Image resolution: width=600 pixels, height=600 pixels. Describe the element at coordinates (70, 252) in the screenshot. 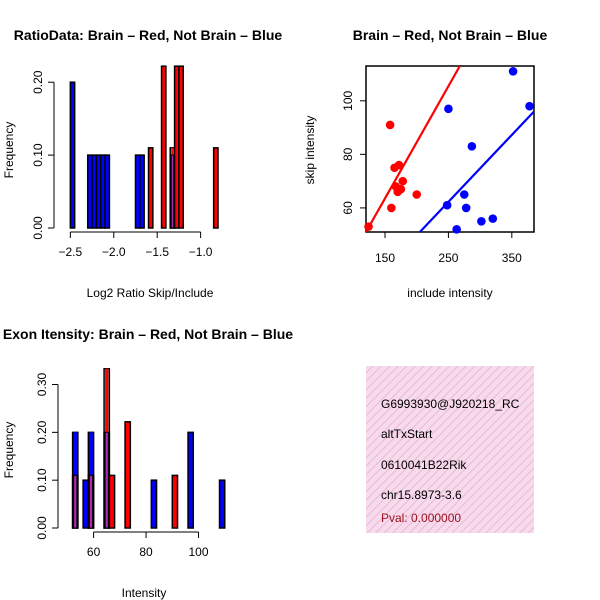

I see `ratio-xtick-label-0: −2.5` at that location.